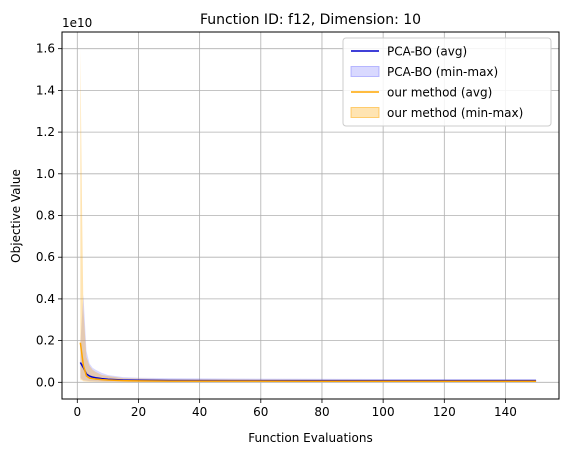 The image size is (567, 455). What do you see at coordinates (45, 90) in the screenshot?
I see `y-tick-label: 1.4` at bounding box center [45, 90].